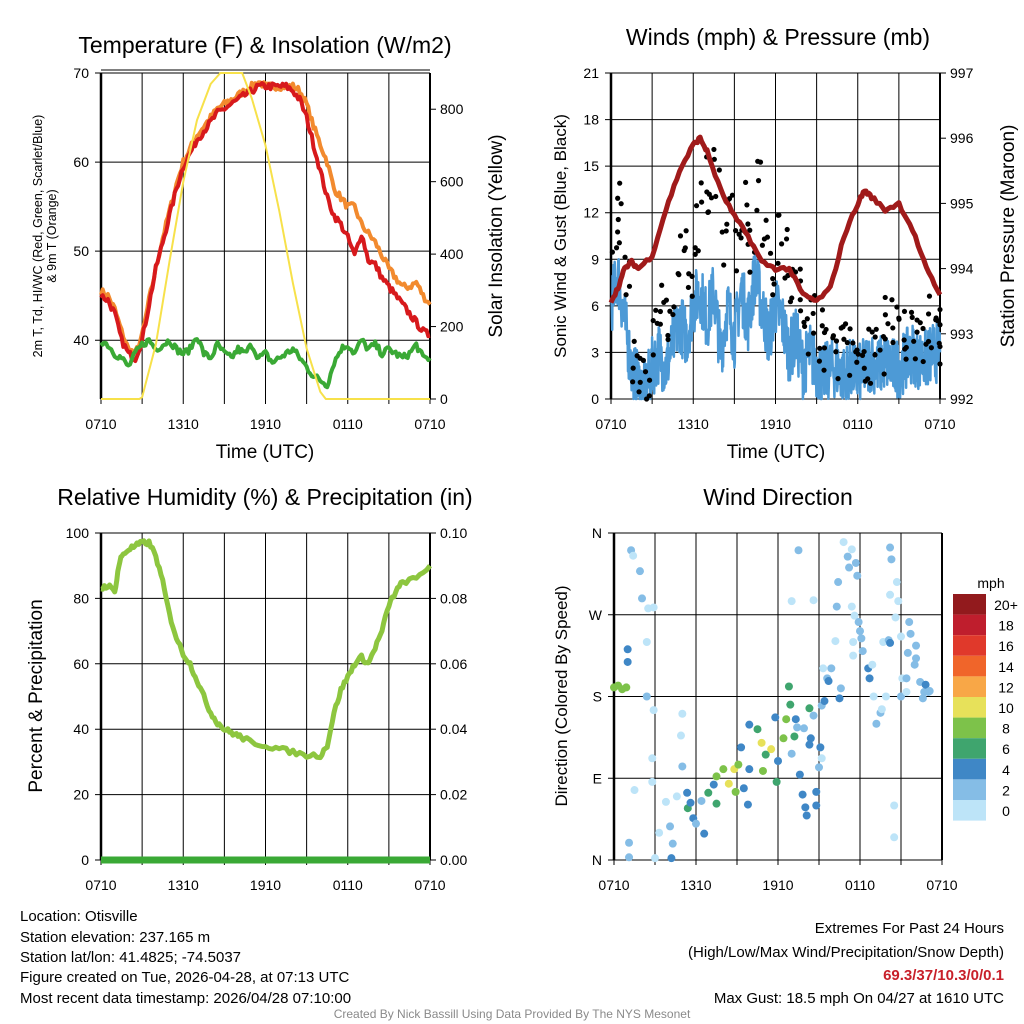  What do you see at coordinates (775, 424) in the screenshot?
I see `x-tick-label: 1910` at bounding box center [775, 424].